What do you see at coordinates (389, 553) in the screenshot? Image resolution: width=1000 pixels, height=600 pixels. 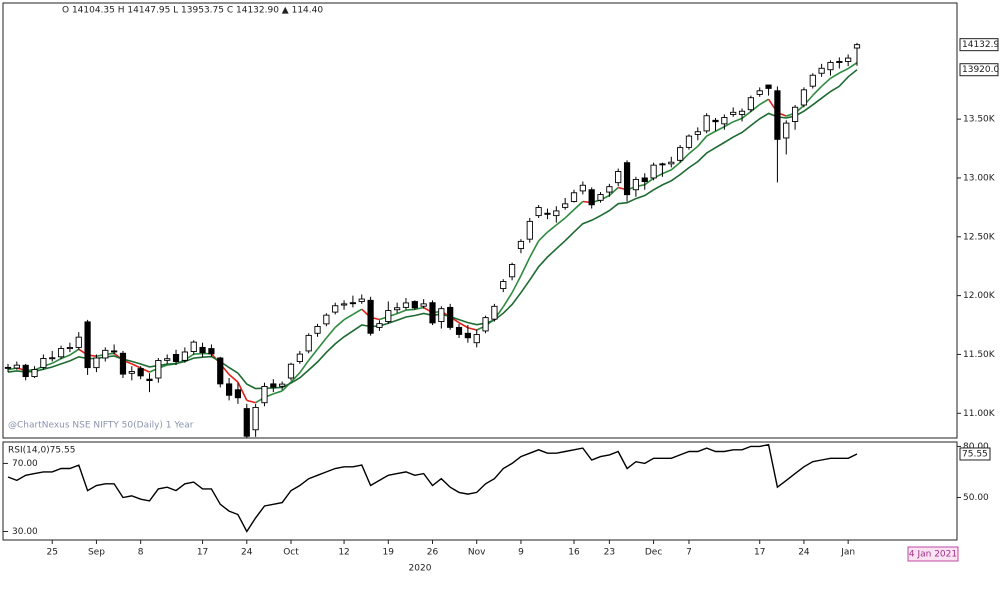 I see `x-tick-label: 19` at bounding box center [389, 553].